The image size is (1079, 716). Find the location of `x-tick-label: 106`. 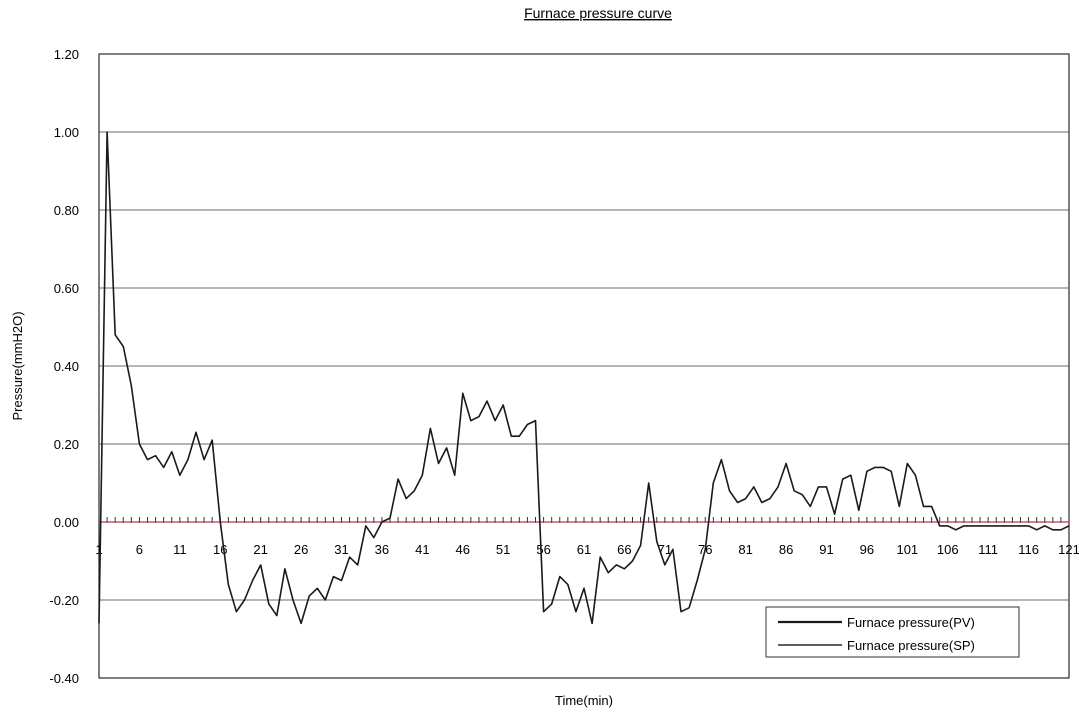

x-tick-label: 106 is located at coordinates (948, 549).